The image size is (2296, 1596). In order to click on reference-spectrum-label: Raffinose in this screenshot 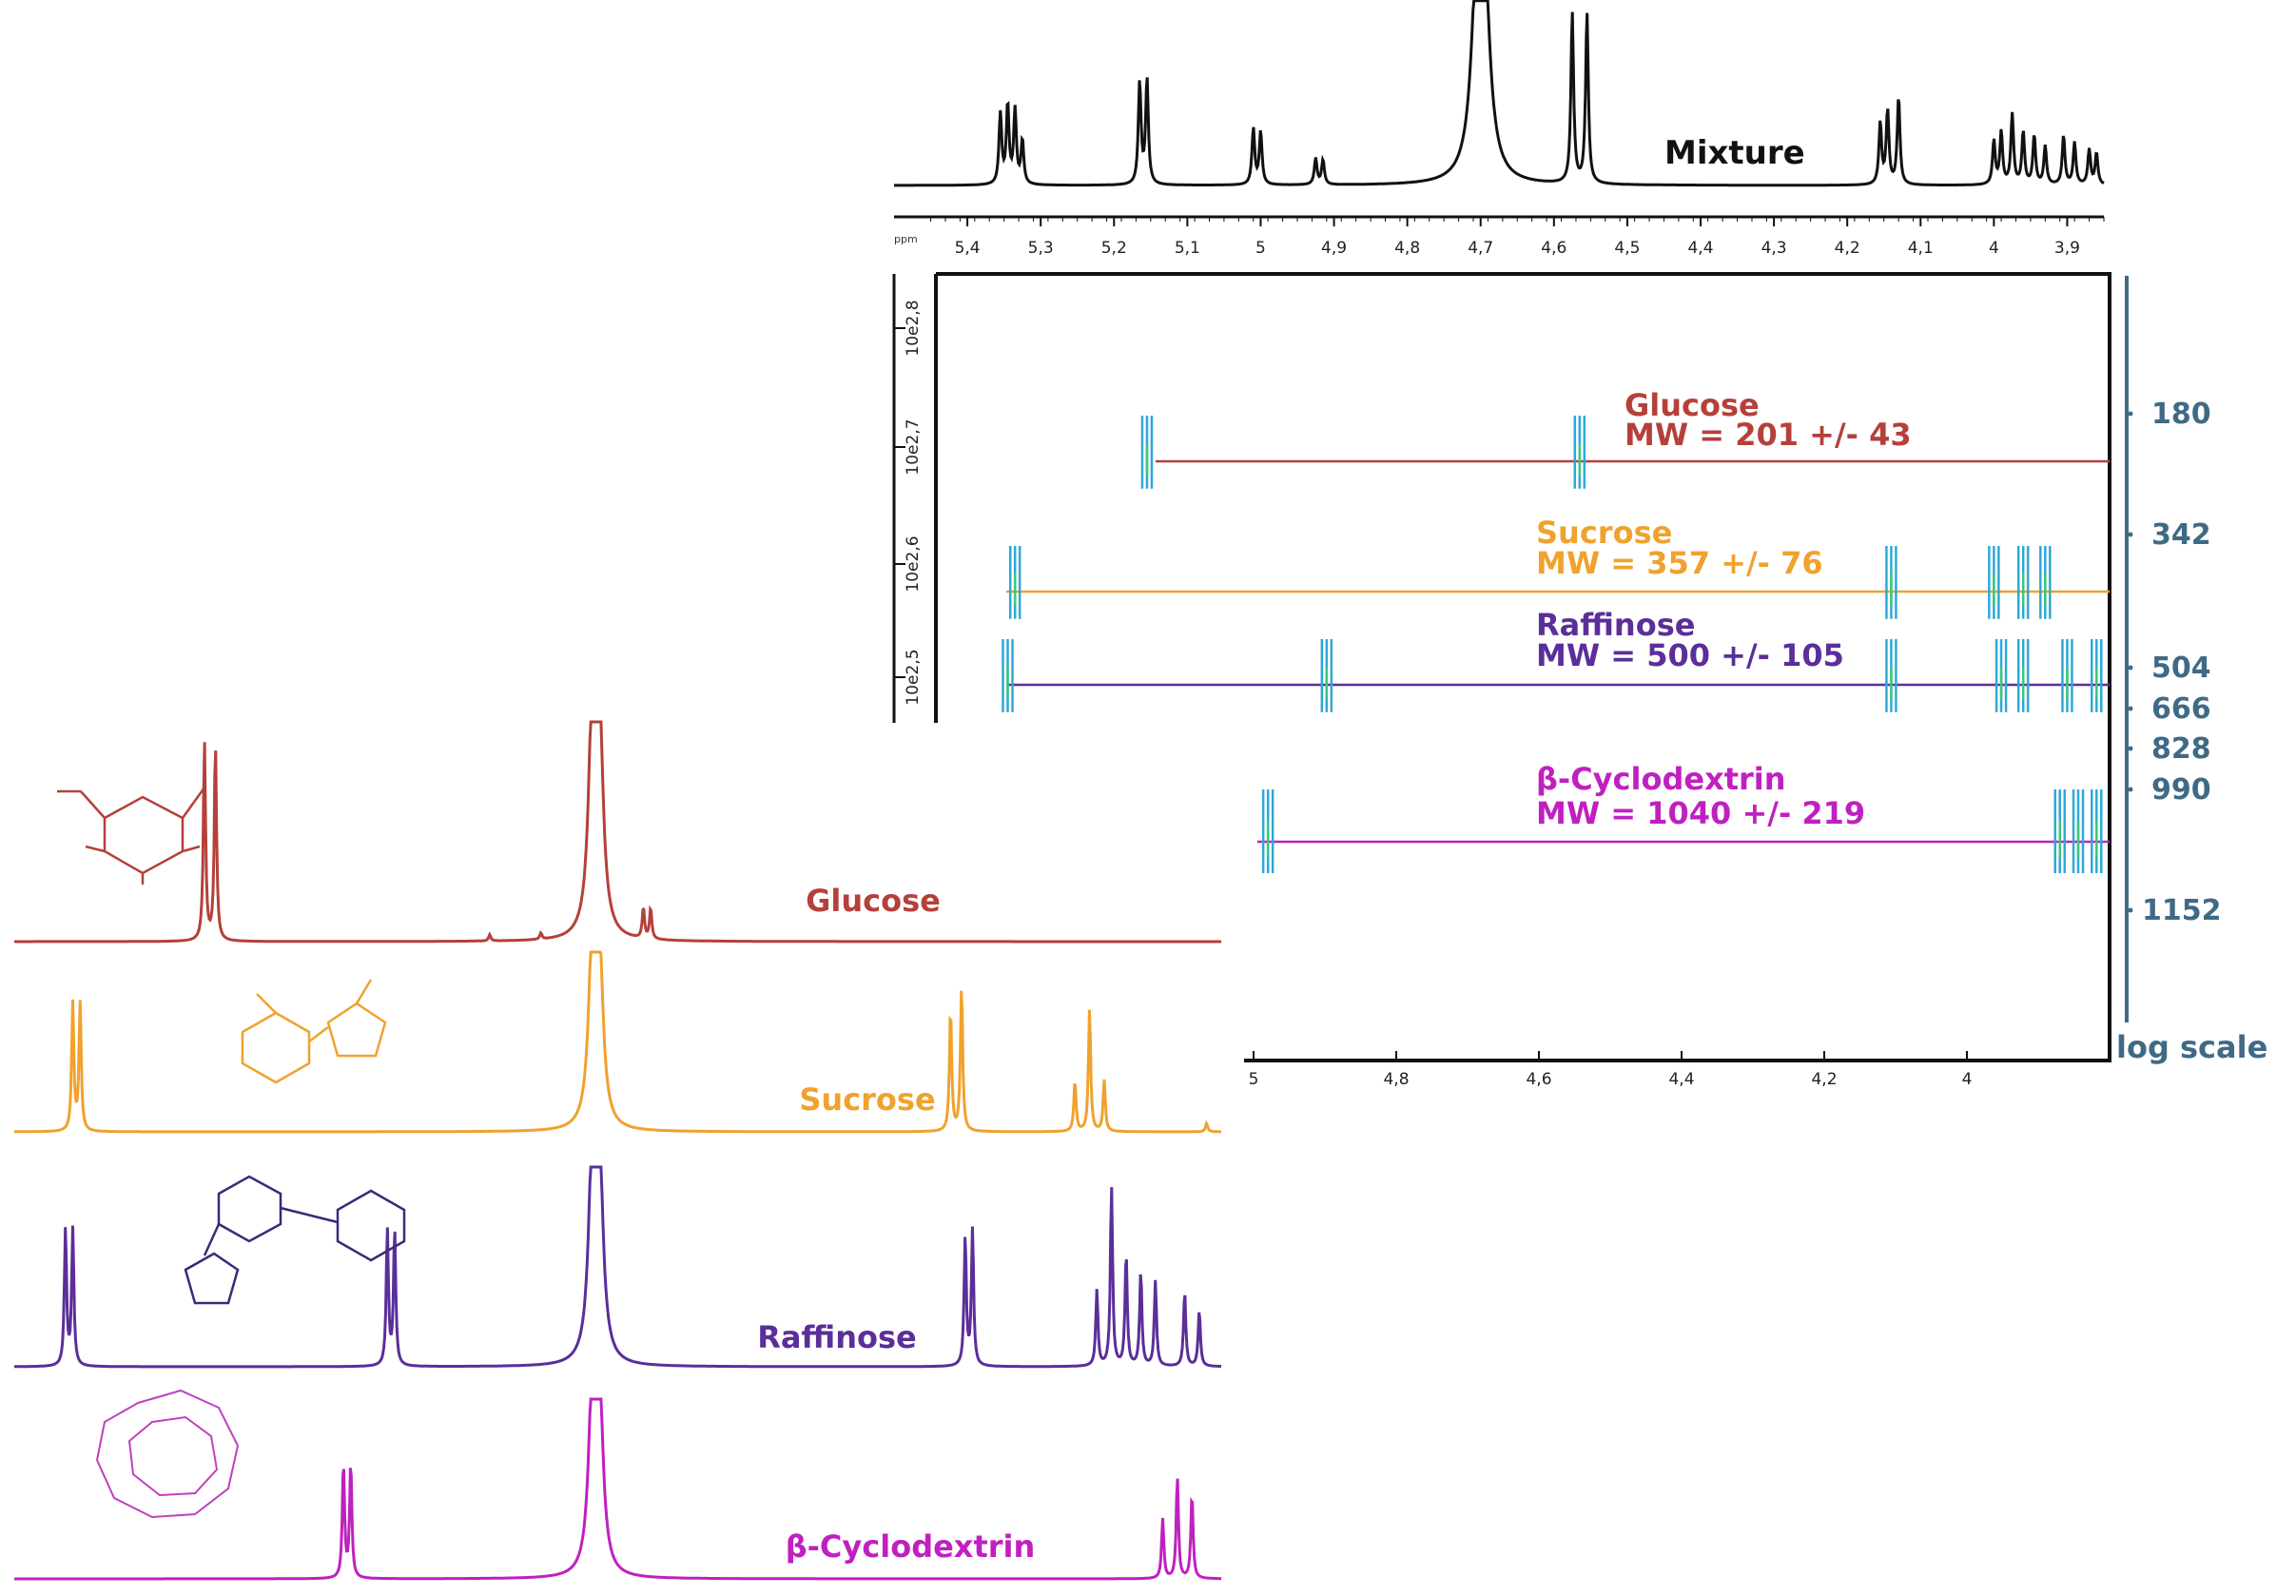, I will do `click(836, 1337)`.